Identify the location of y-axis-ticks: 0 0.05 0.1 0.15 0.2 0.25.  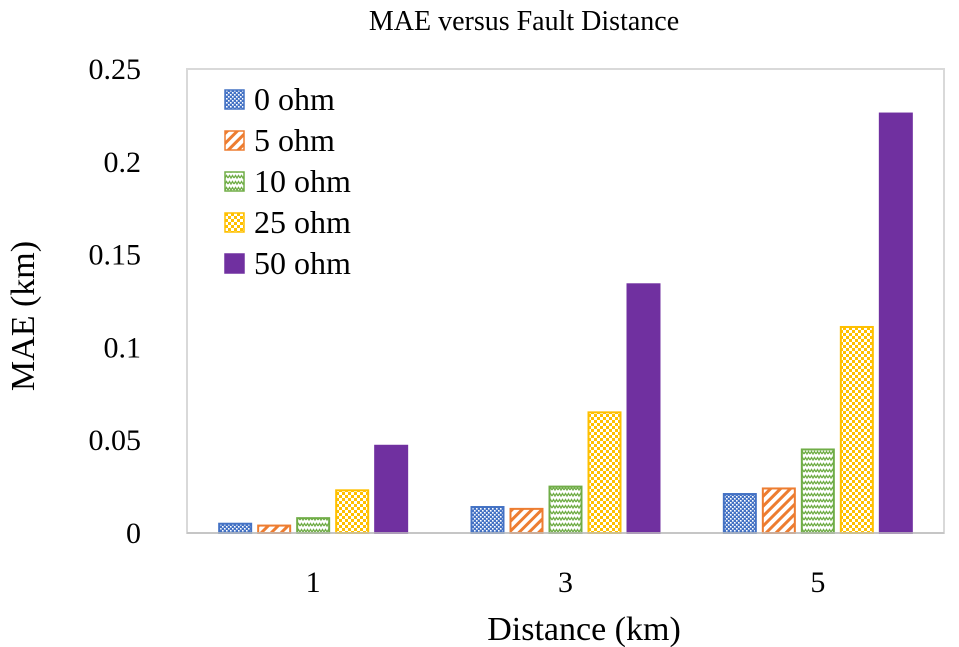
(115, 301).